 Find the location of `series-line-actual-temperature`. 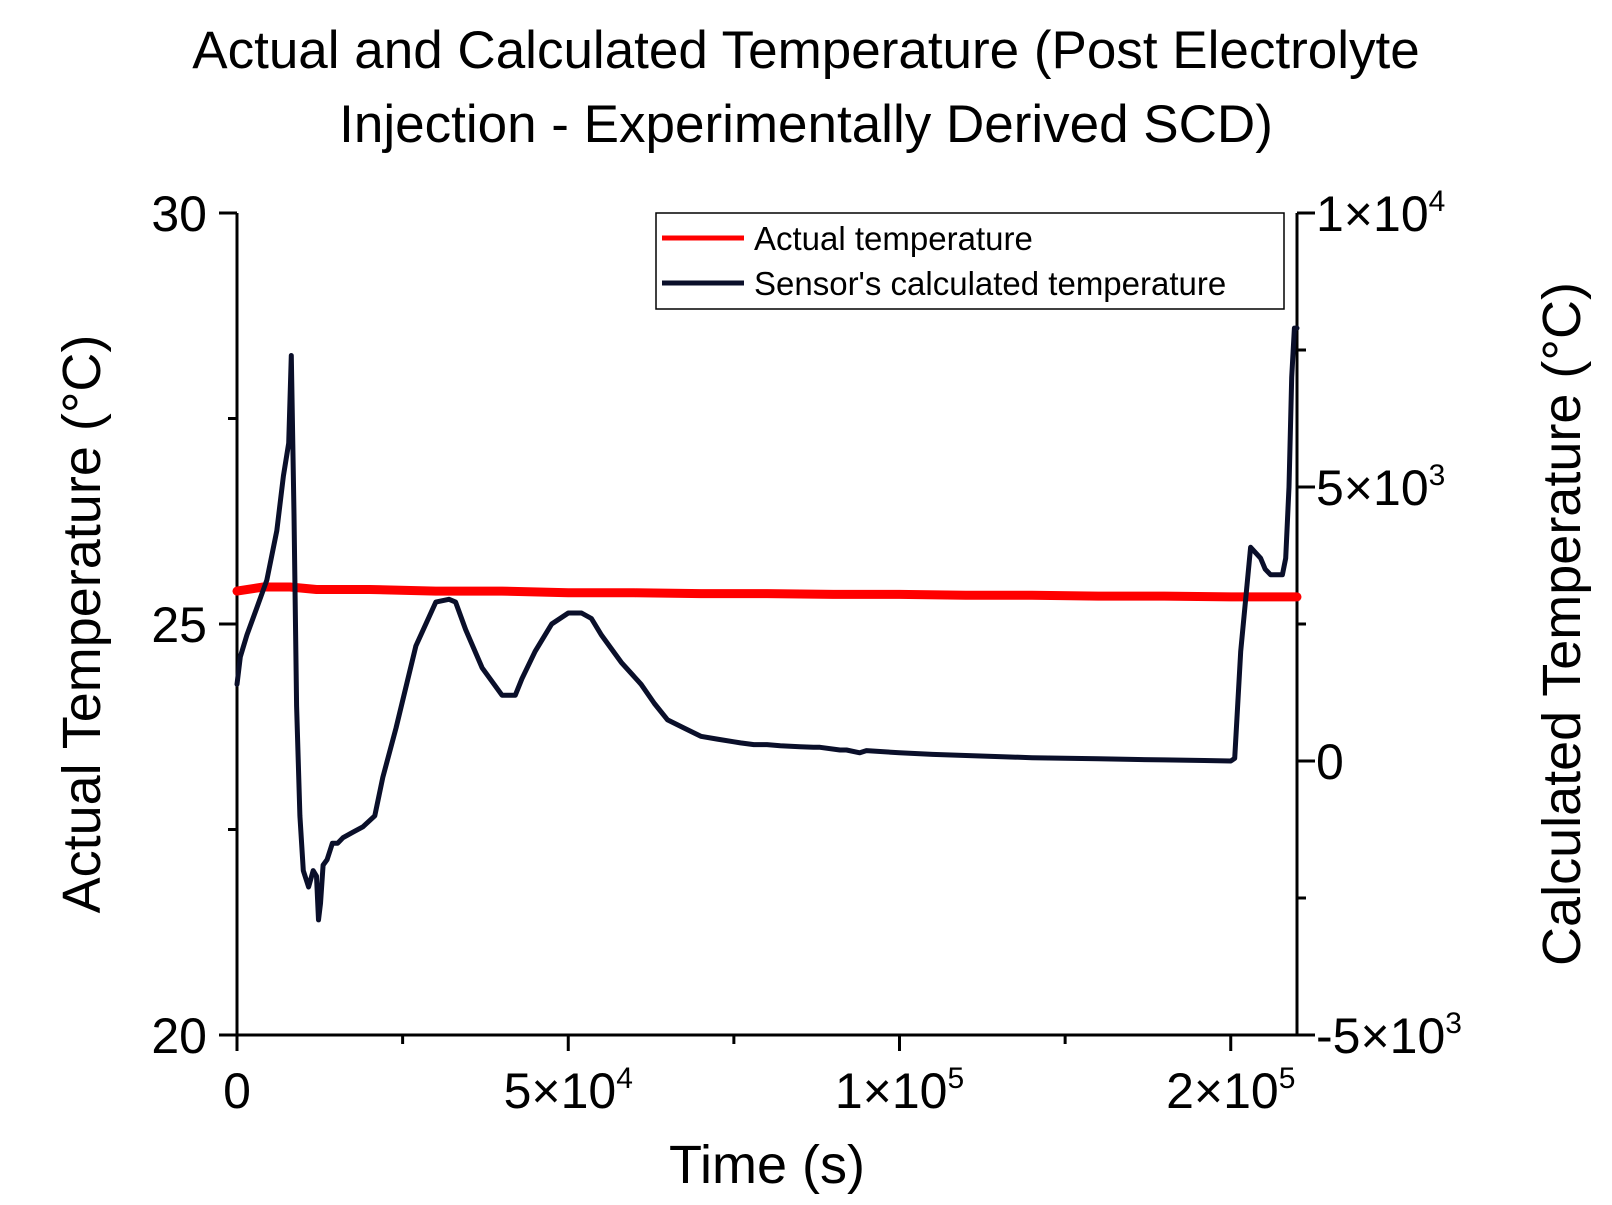

series-line-actual-temperature is located at coordinates (767, 592).